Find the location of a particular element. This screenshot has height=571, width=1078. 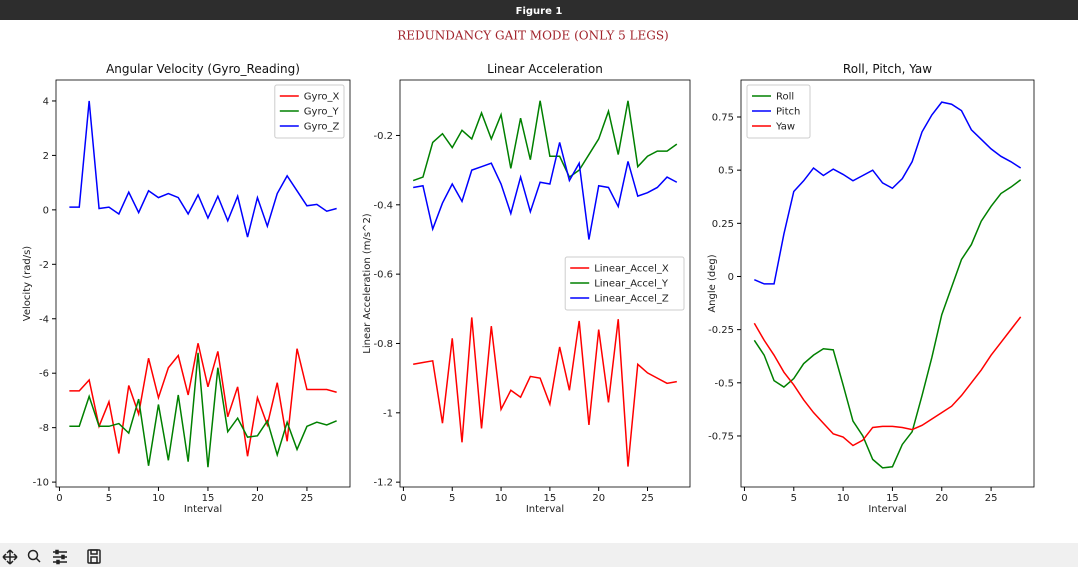

legend-label: Linear_Accel_Y is located at coordinates (631, 284).